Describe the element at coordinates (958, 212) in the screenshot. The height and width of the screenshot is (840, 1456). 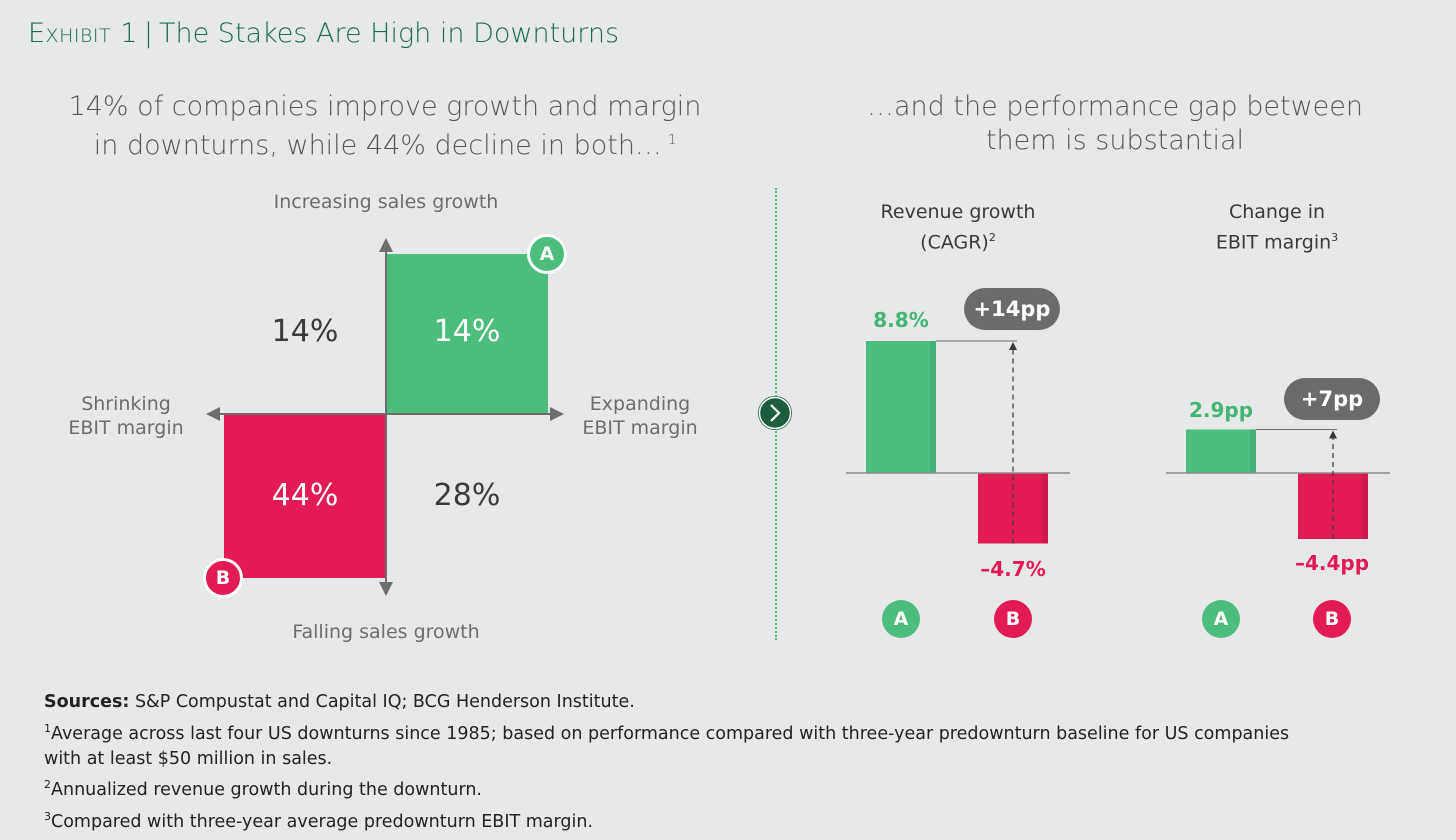
I see `revenue-title-line1: Revenue growth` at that location.